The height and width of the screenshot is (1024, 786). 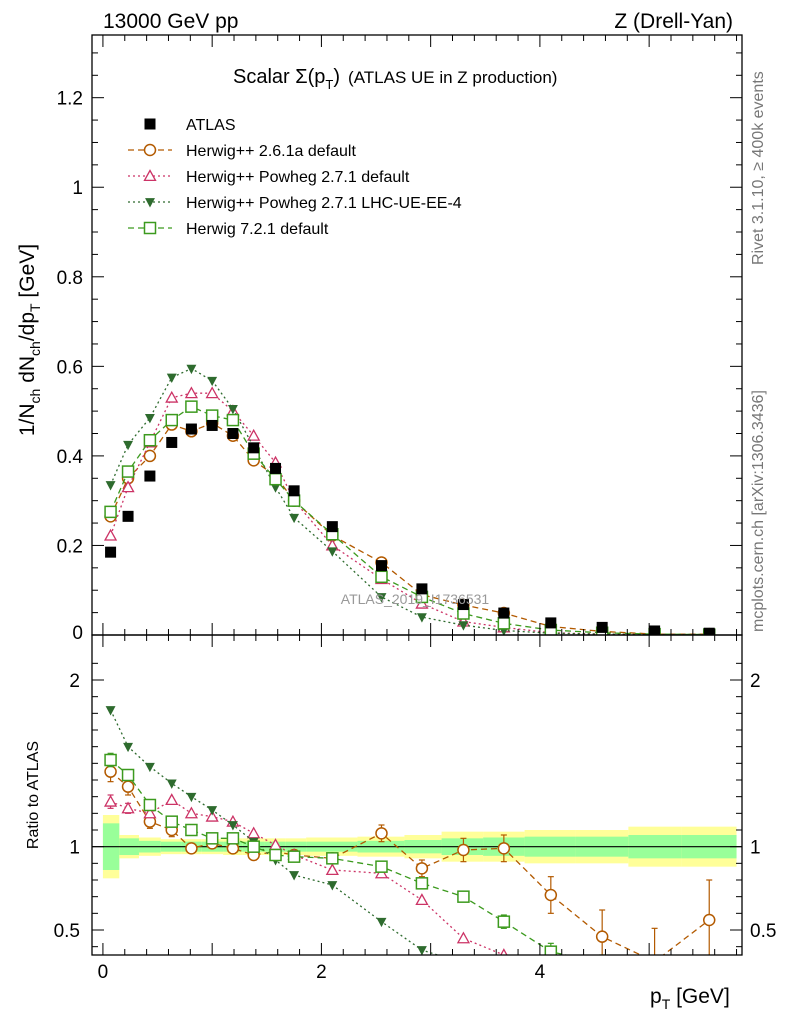 I want to click on y-tick-label-zero: 0, so click(x=77, y=633).